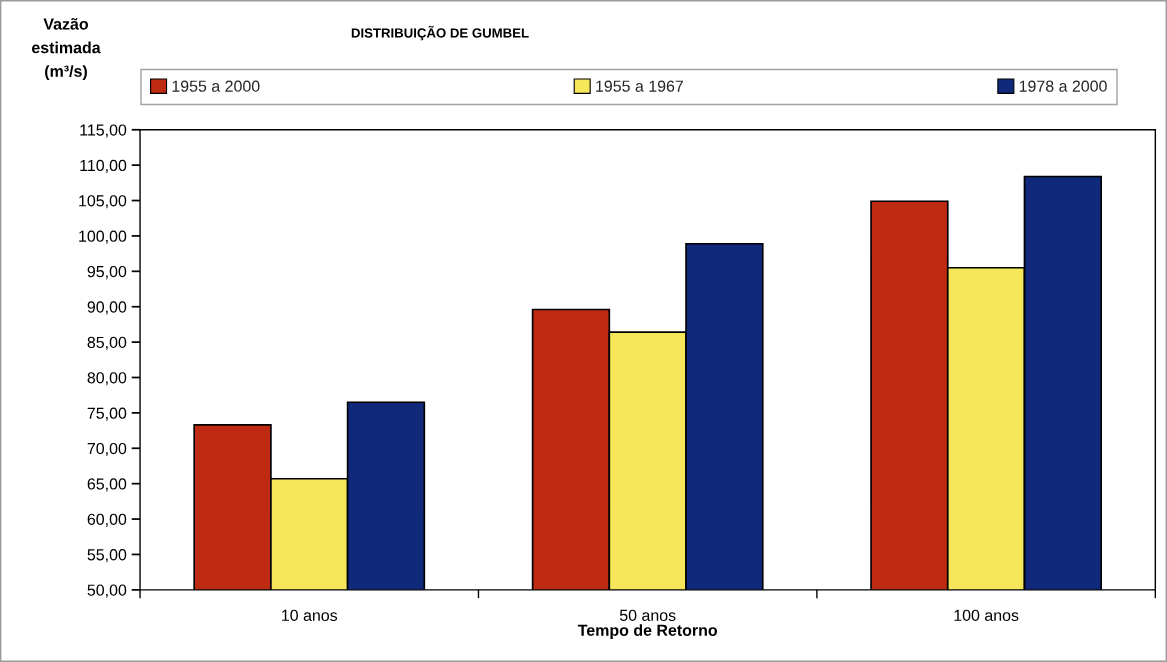 The image size is (1167, 662). I want to click on y-tick-label: 80,00, so click(107, 379).